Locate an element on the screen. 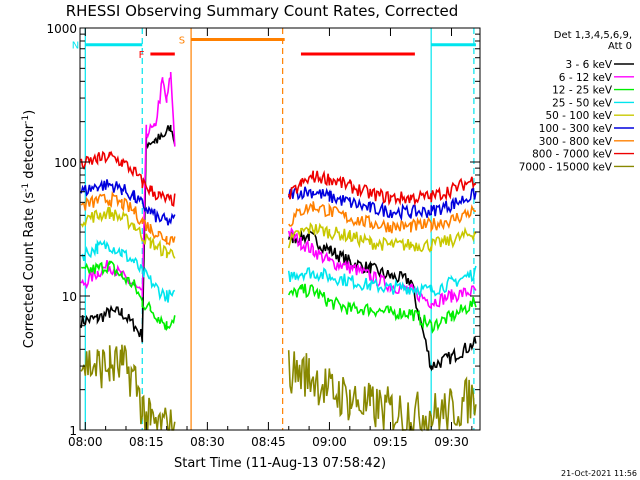 This screenshot has height=480, width=640. y-tick-label-2: 100 is located at coordinates (65, 163).